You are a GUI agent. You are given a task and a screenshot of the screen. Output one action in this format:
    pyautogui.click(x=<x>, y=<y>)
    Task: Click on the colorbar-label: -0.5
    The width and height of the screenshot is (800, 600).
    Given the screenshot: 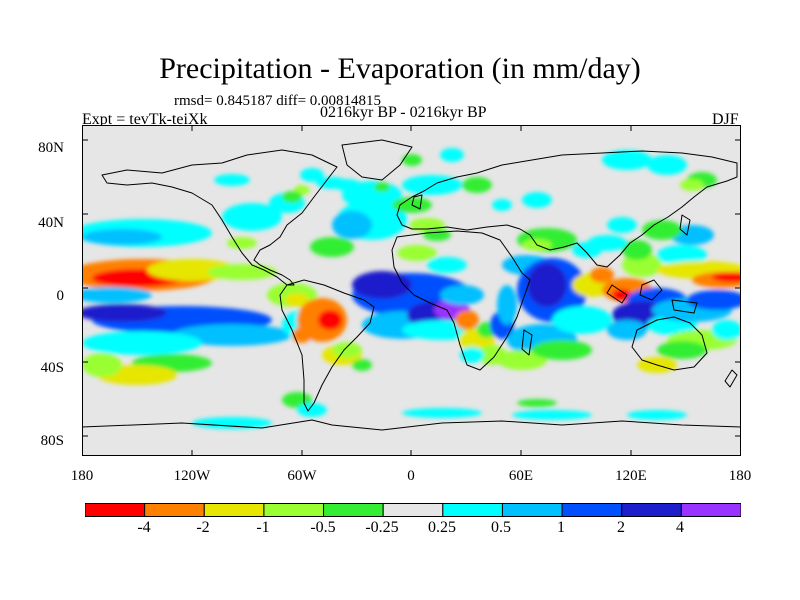 What is the action you would take?
    pyautogui.click(x=323, y=527)
    